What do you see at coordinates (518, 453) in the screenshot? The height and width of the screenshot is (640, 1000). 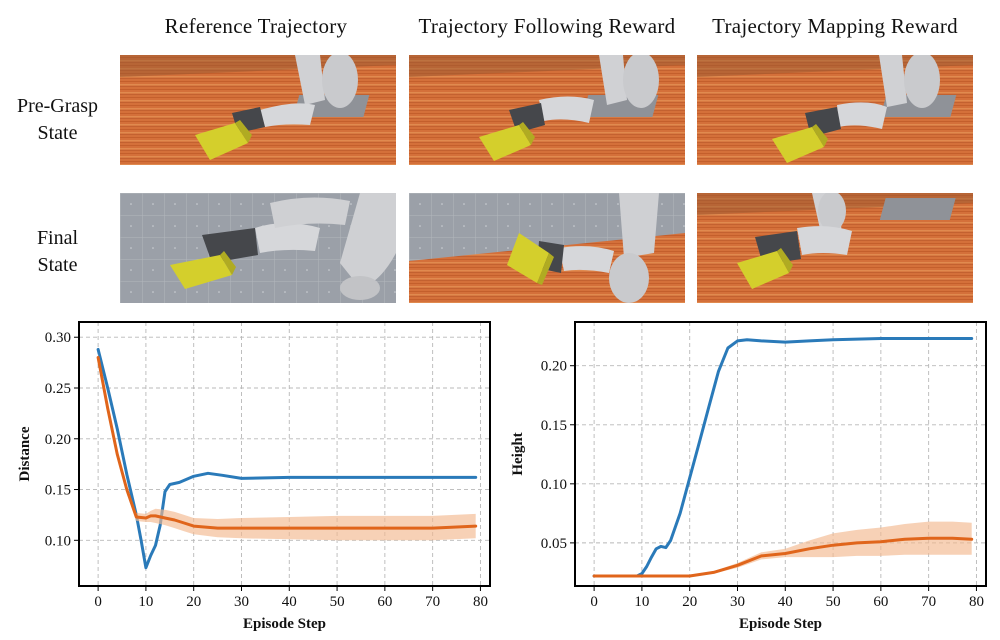 I see `y-axis-title: Height` at bounding box center [518, 453].